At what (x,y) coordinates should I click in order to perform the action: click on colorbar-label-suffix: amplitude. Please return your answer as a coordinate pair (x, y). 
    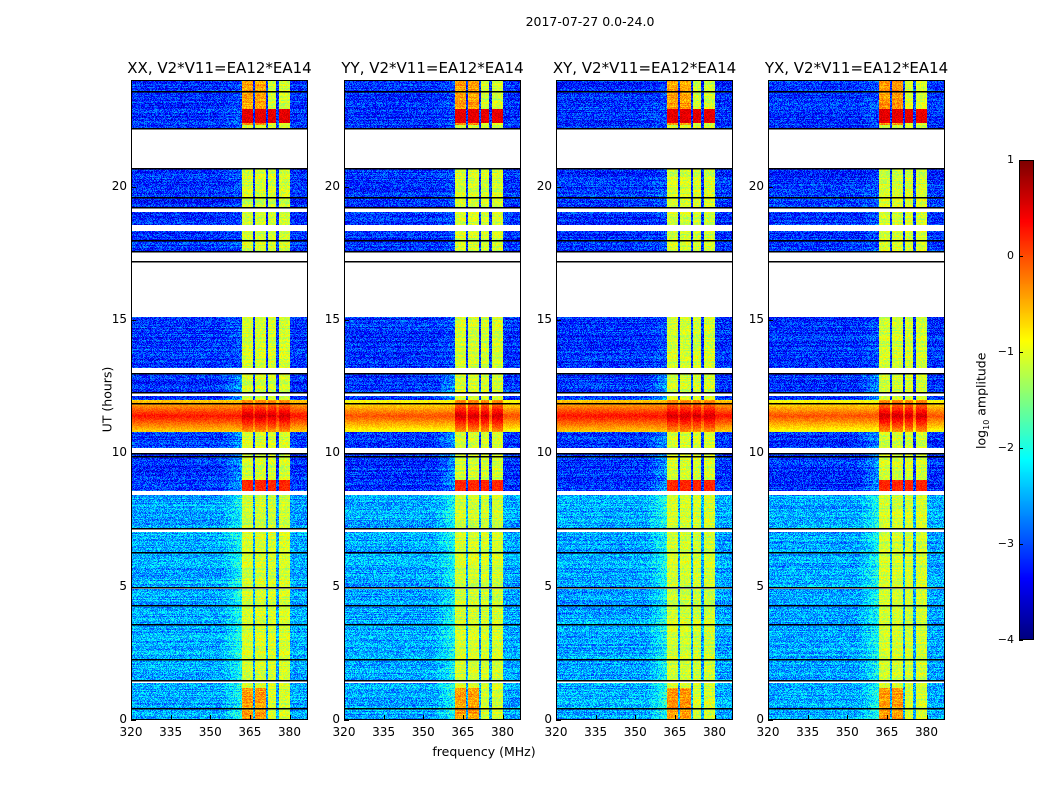
    Looking at the image, I should click on (981, 386).